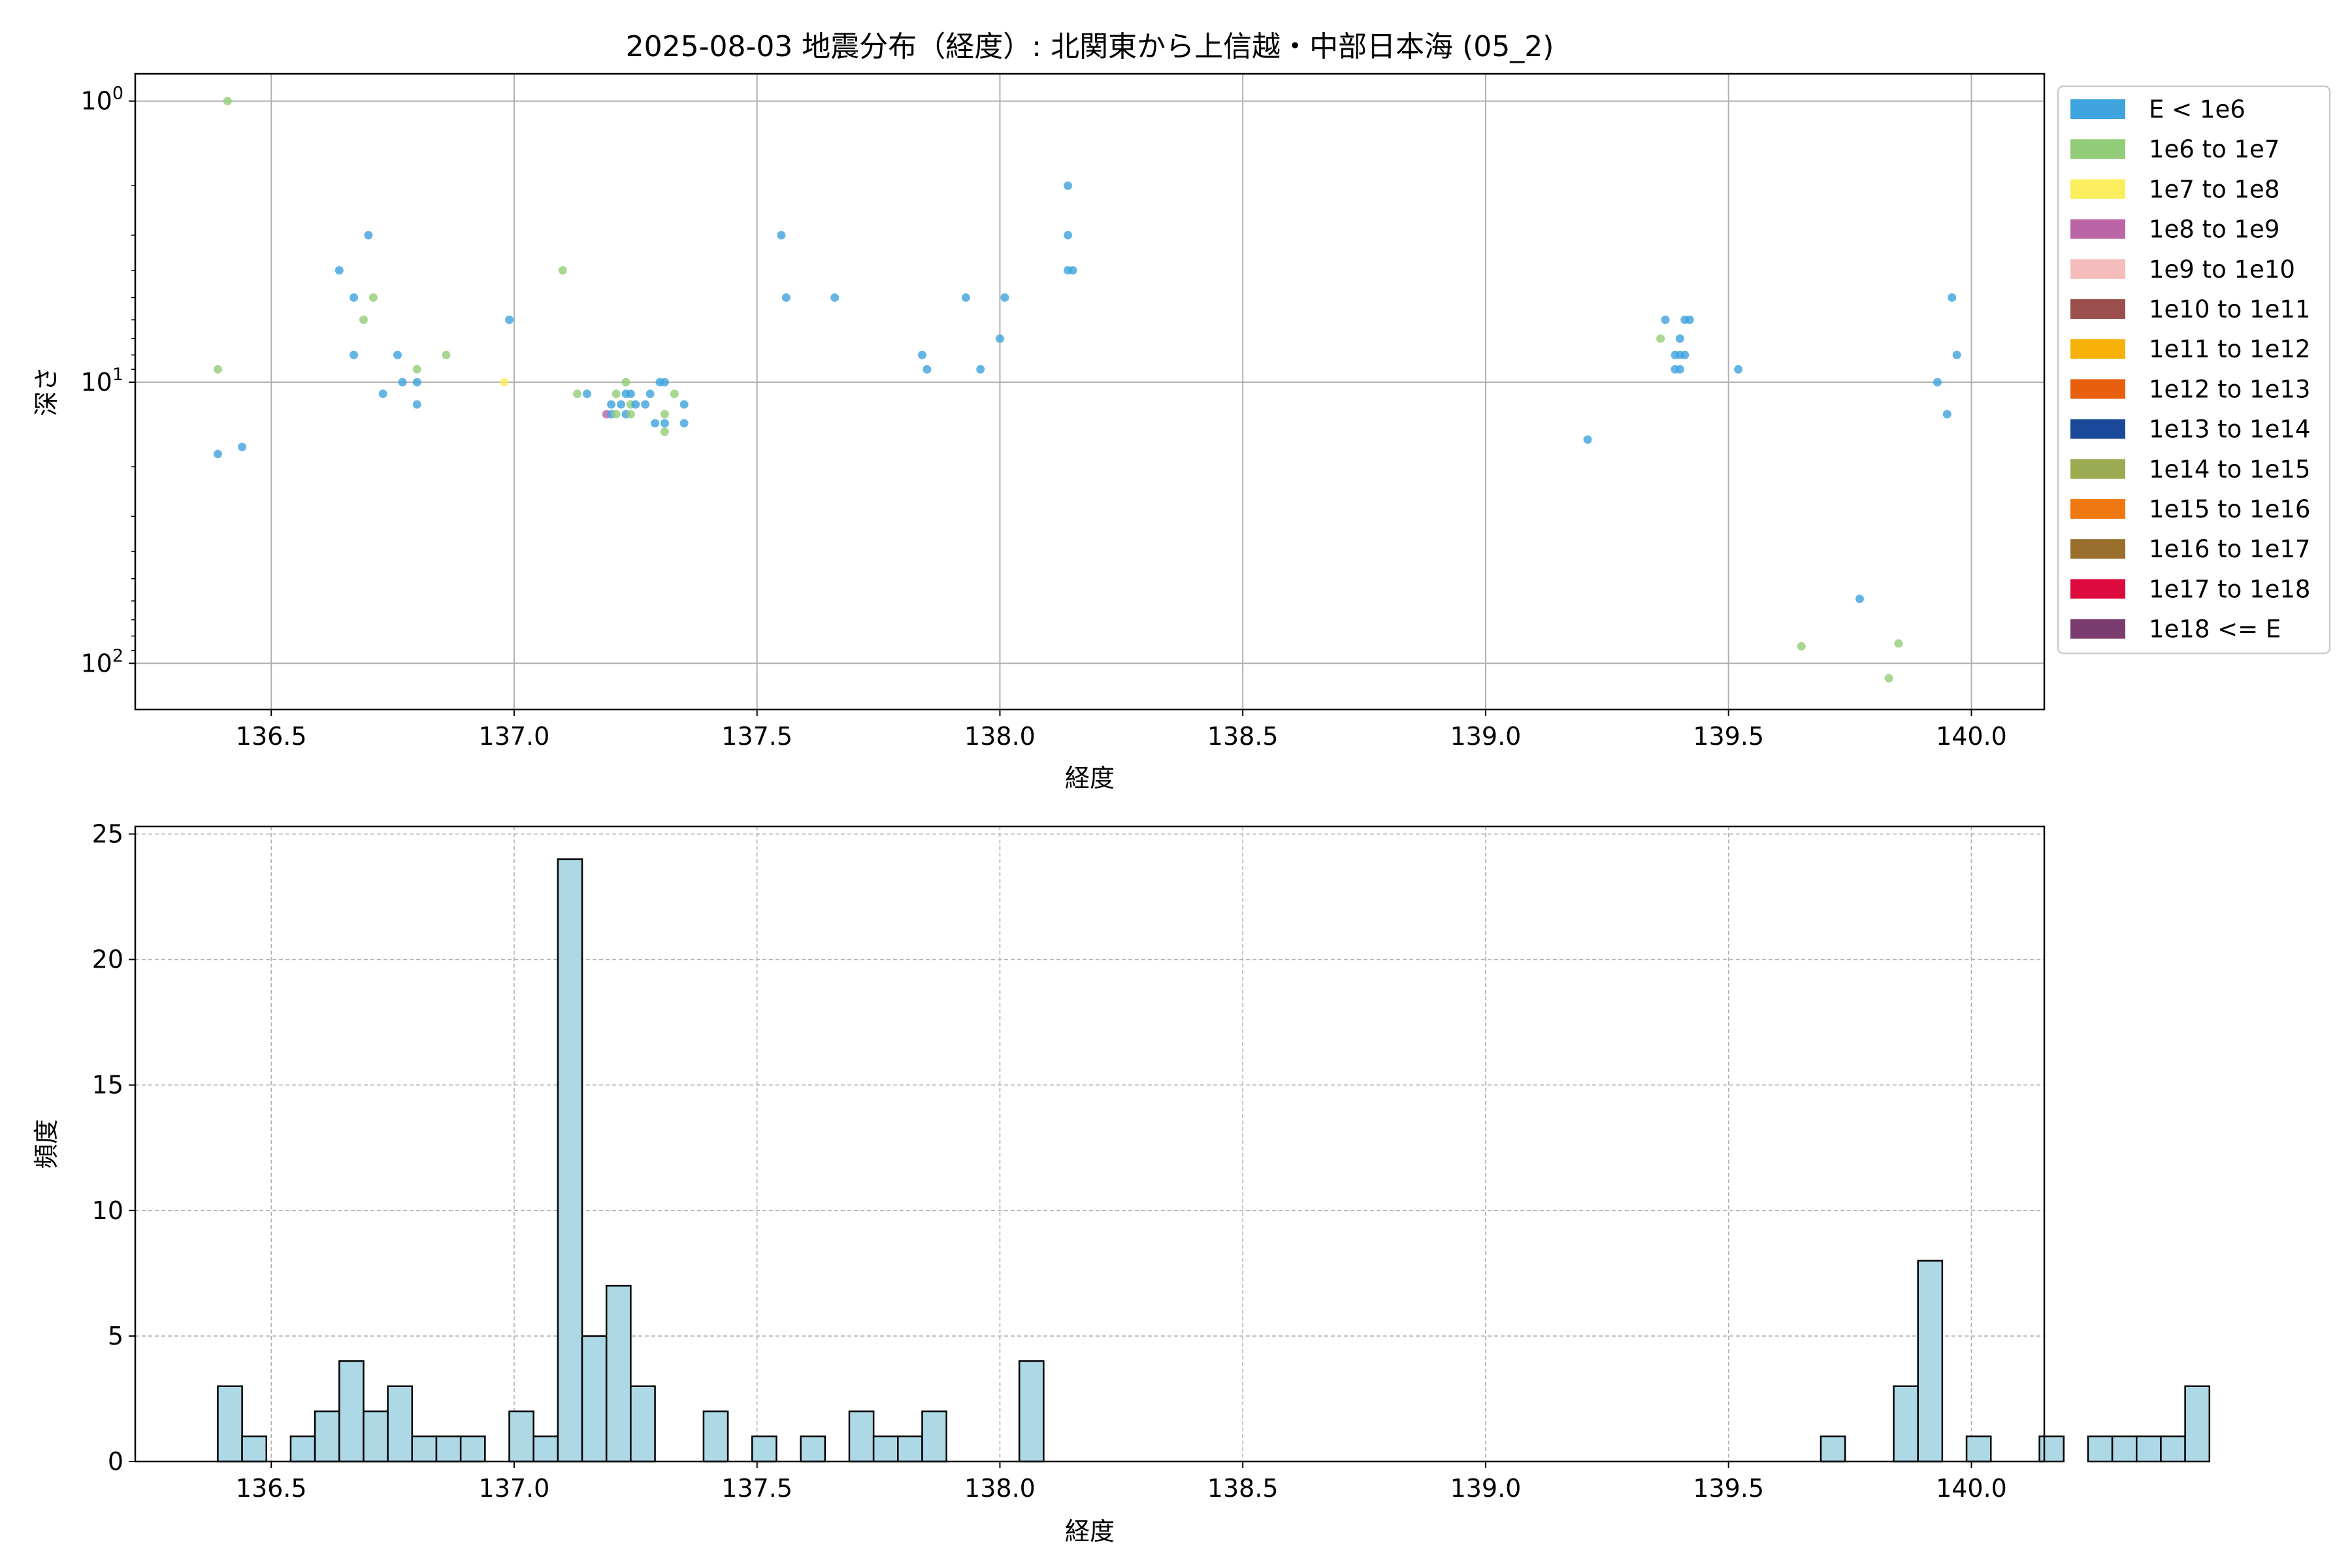  What do you see at coordinates (2229, 389) in the screenshot?
I see `legend-label: 1e12 to 1e13` at bounding box center [2229, 389].